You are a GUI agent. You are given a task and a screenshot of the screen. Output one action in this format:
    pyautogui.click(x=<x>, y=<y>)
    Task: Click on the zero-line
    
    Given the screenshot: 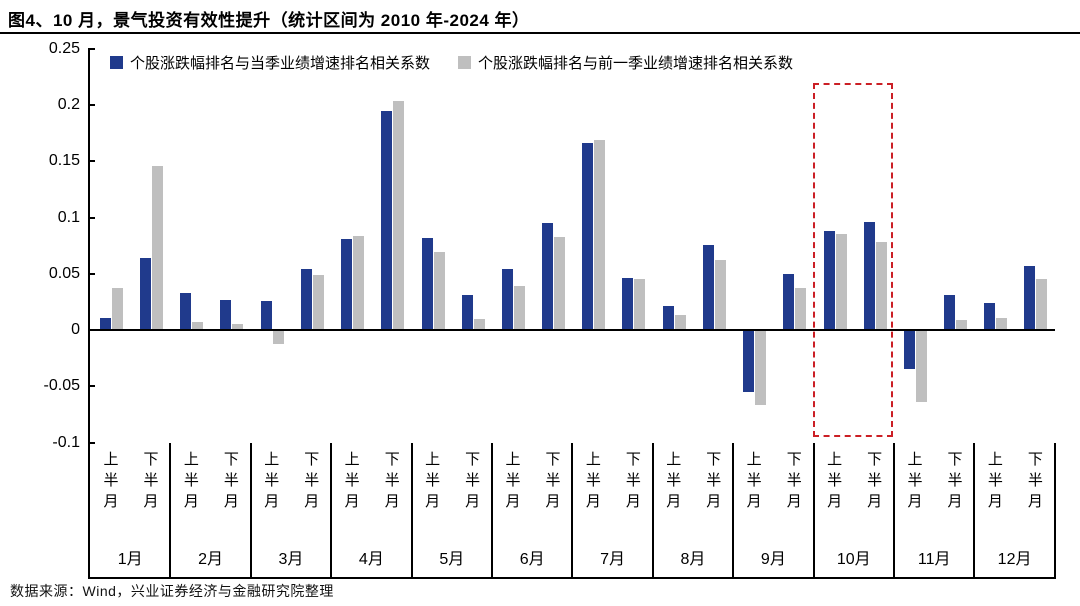 What is the action you would take?
    pyautogui.click(x=571, y=330)
    